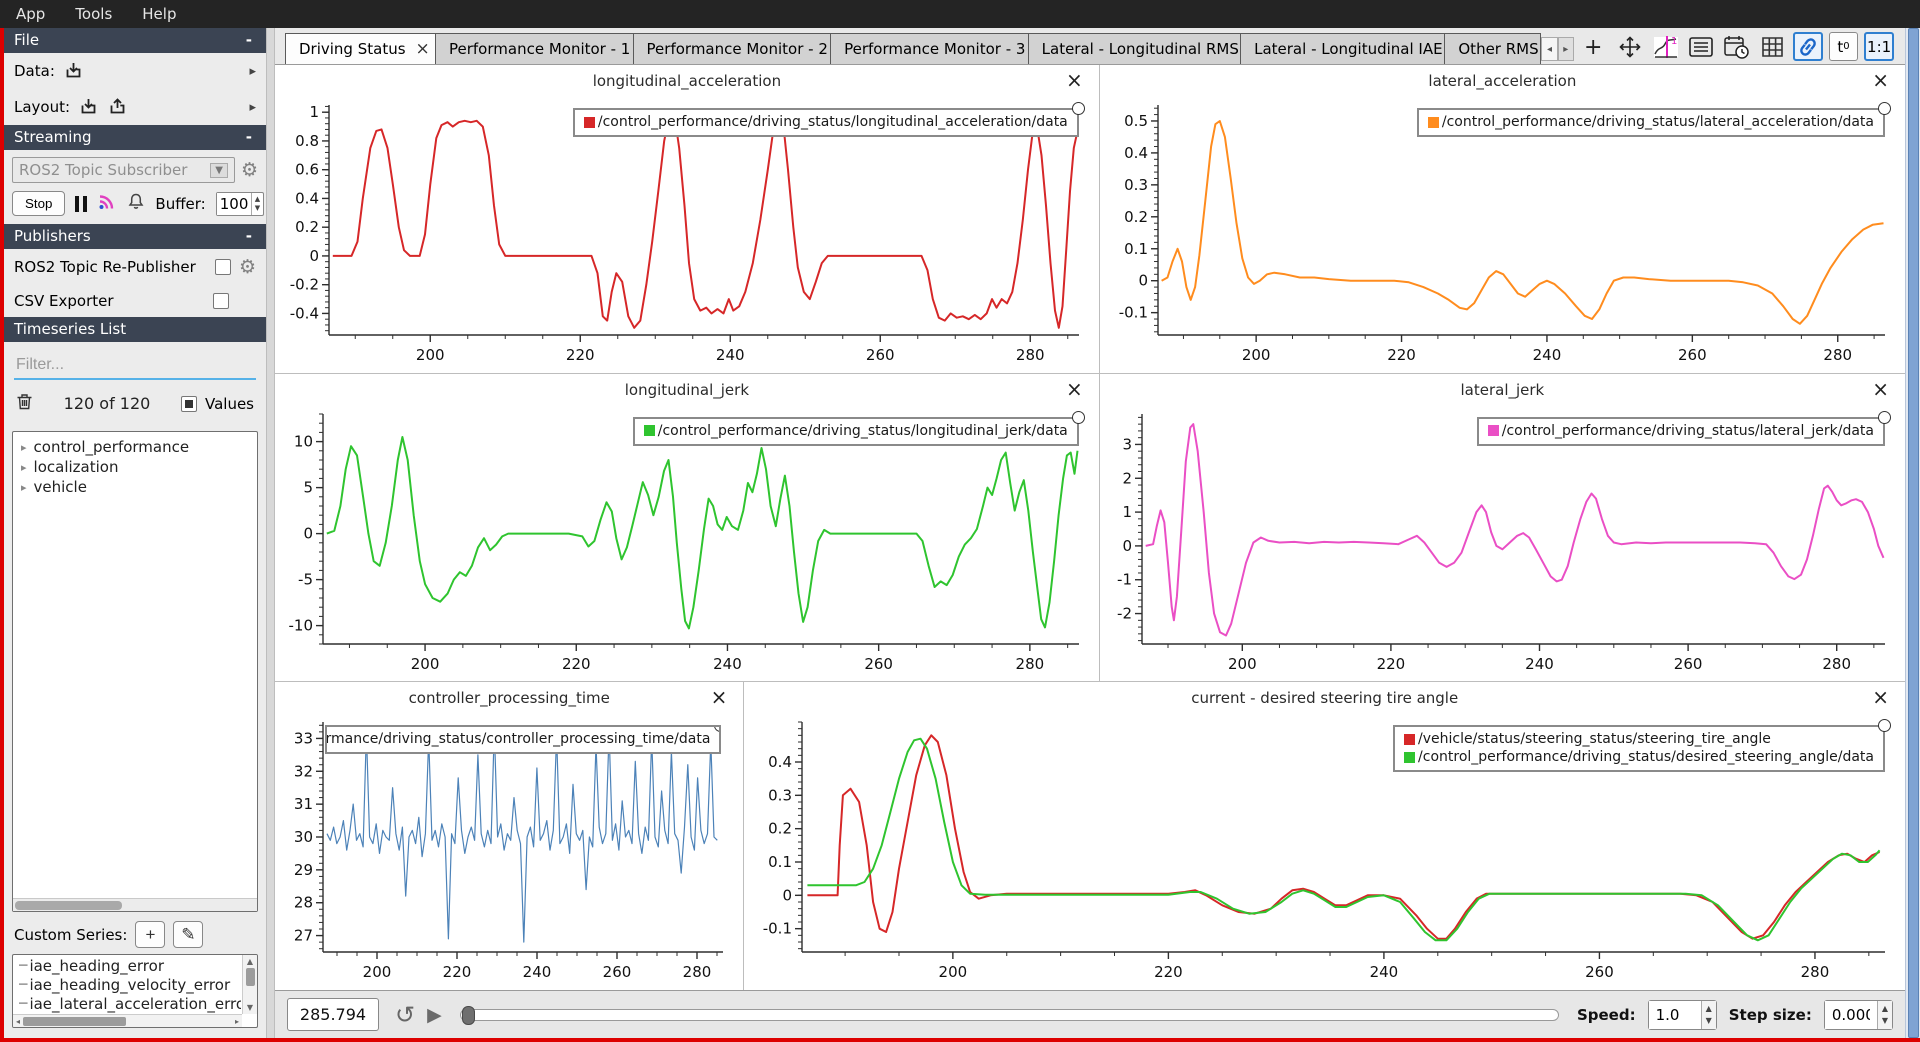  Describe the element at coordinates (159, 14) in the screenshot. I see `menu-help: Help` at that location.